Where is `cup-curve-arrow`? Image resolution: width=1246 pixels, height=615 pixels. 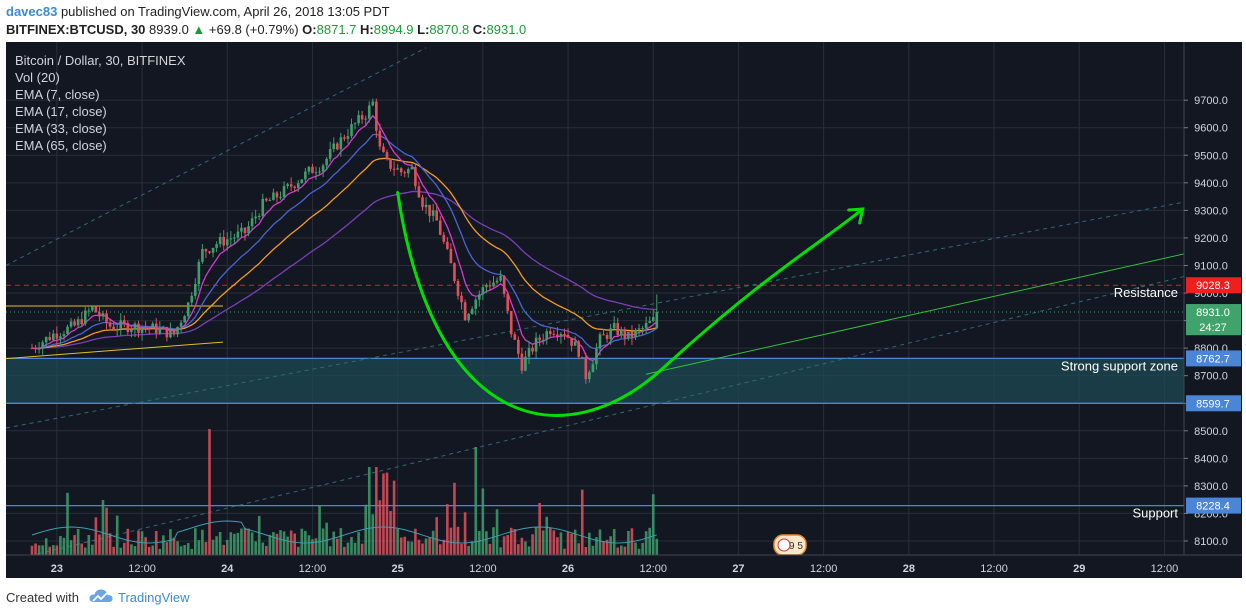
cup-curve-arrow is located at coordinates (630, 303).